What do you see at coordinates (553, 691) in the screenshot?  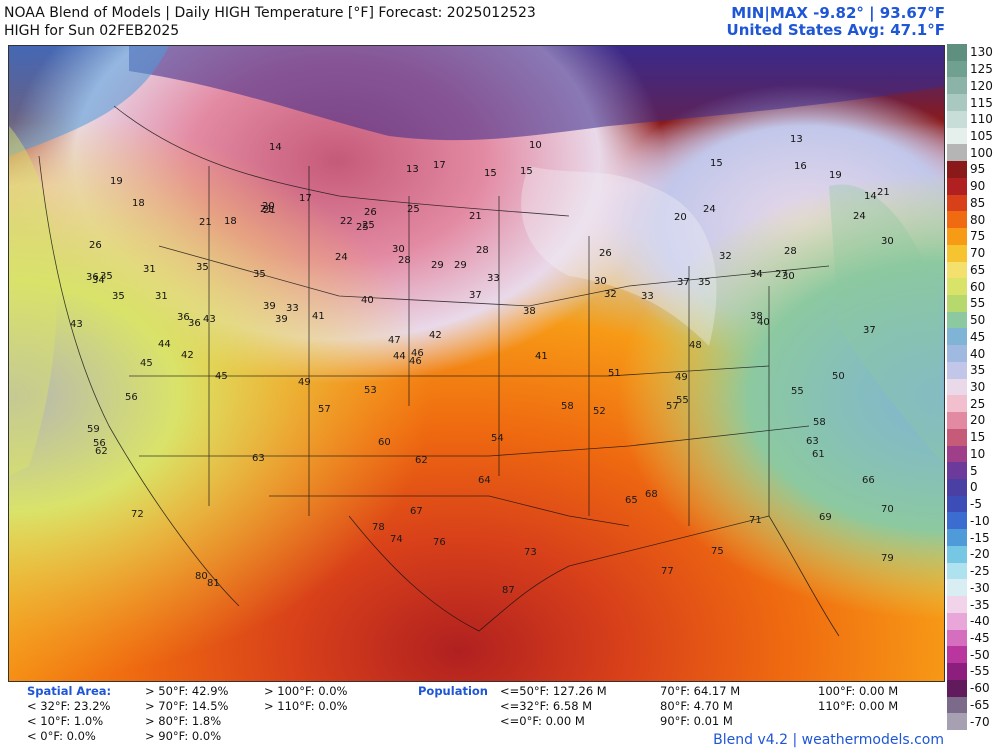 I see `stat-line: <=50°F: 127.26 M` at bounding box center [553, 691].